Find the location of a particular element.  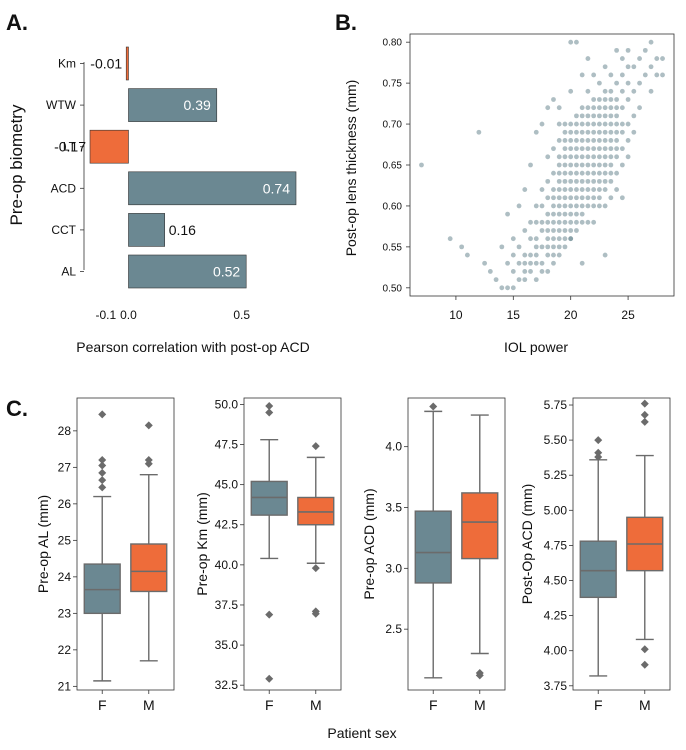

panel-c-ytick-label: 26 is located at coordinates (65, 504).